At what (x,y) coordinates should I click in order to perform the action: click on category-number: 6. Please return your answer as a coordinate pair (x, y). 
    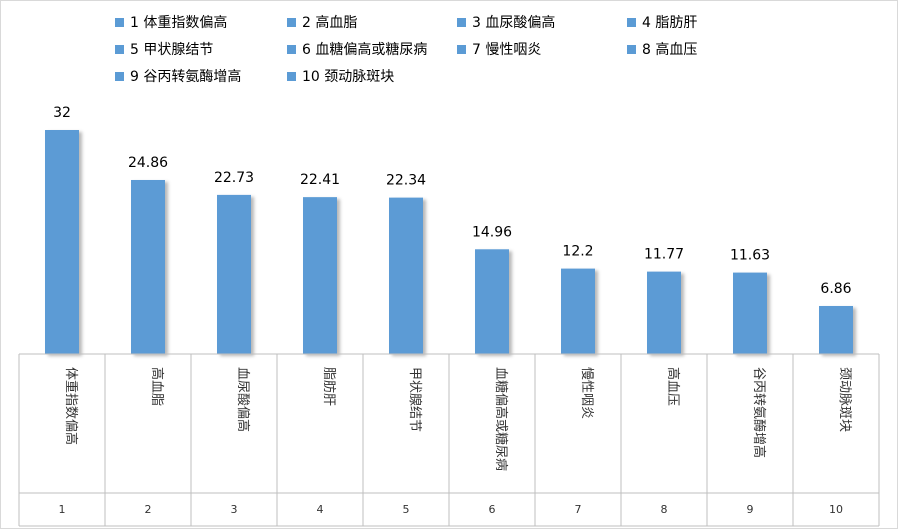
    Looking at the image, I should click on (492, 509).